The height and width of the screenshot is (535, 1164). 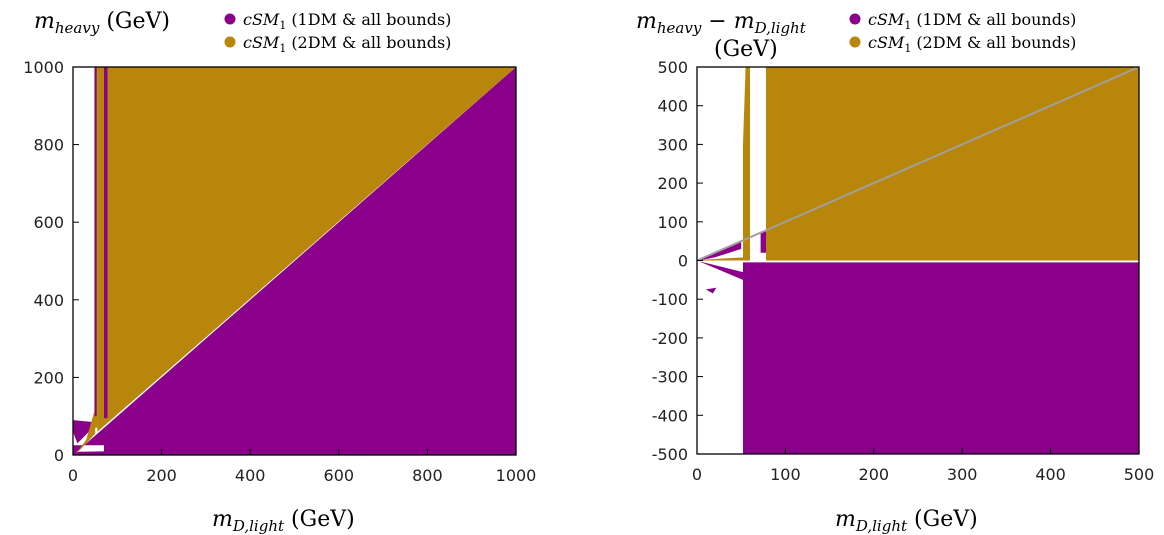 I want to click on y-tick-label: 600, so click(x=48, y=222).